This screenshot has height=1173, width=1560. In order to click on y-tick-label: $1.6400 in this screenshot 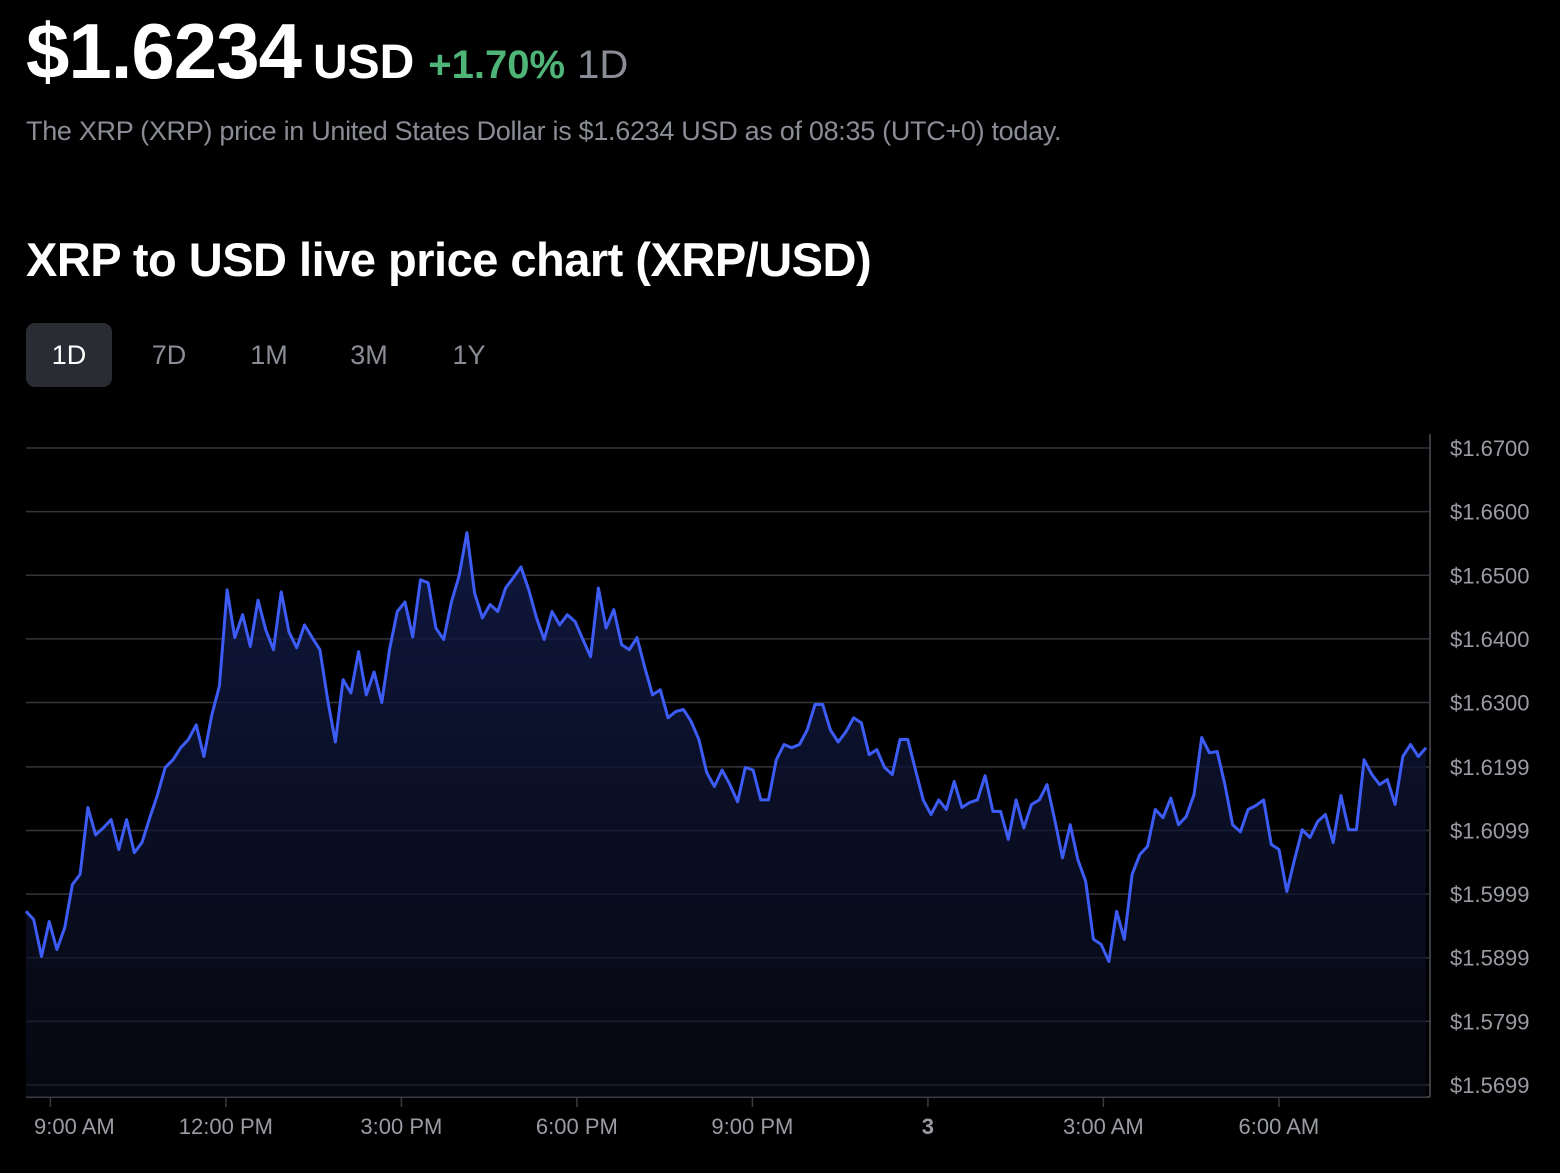, I will do `click(1490, 639)`.